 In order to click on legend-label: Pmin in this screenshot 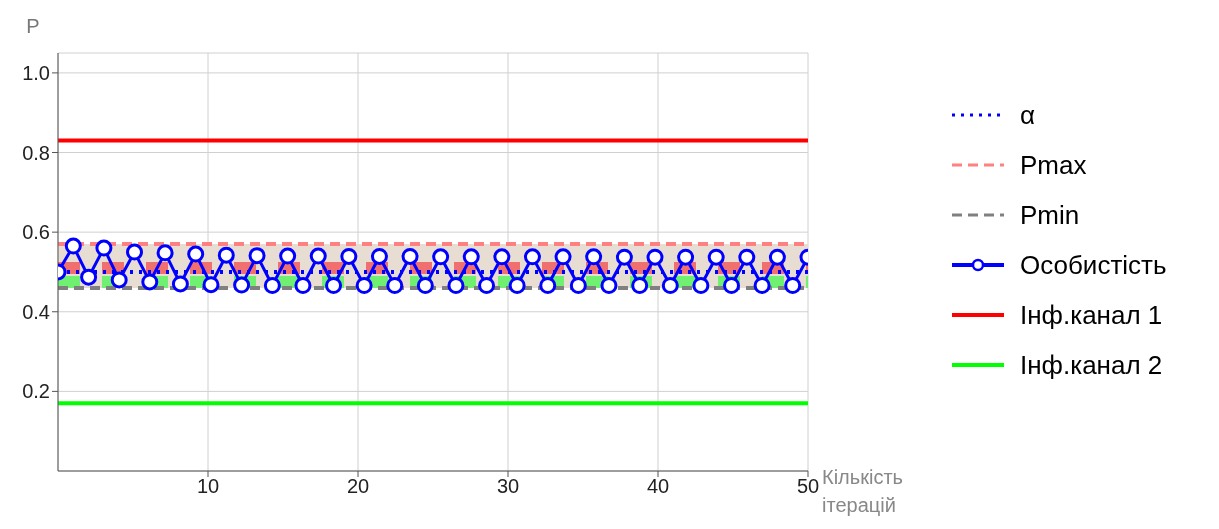, I will do `click(1050, 215)`.